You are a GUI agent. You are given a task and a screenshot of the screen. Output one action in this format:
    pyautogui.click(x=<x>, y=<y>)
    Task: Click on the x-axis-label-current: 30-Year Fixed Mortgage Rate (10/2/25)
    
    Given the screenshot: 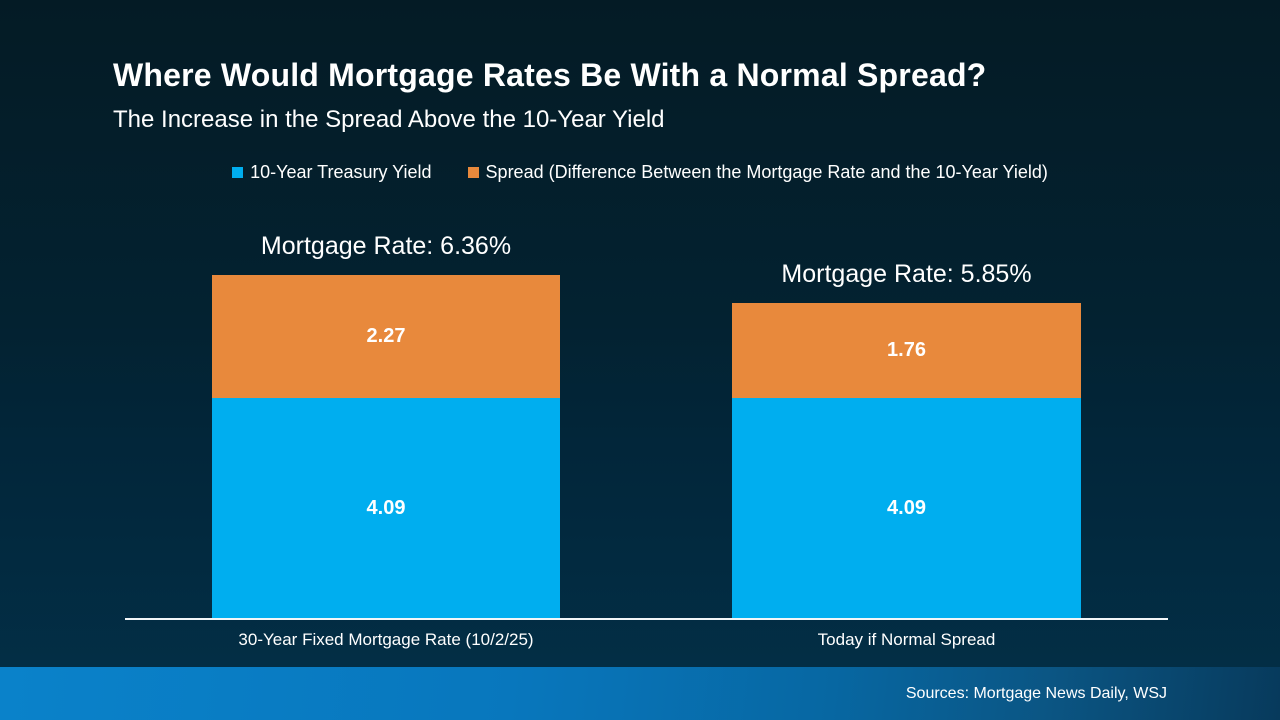 What is the action you would take?
    pyautogui.click(x=386, y=639)
    